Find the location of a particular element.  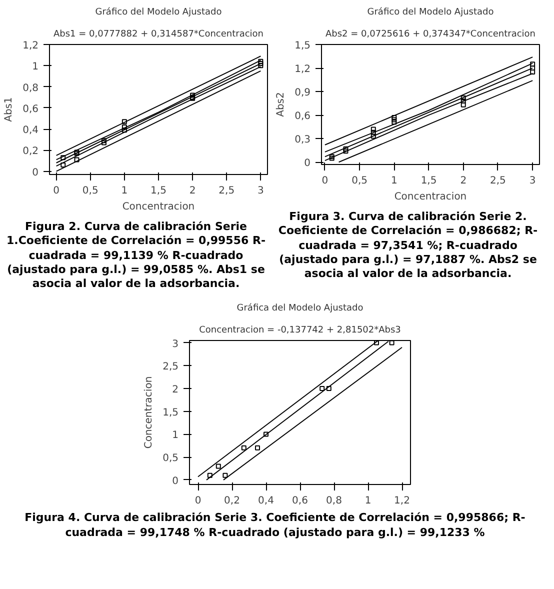

y-tick-label: 0,4 is located at coordinates (30, 130).